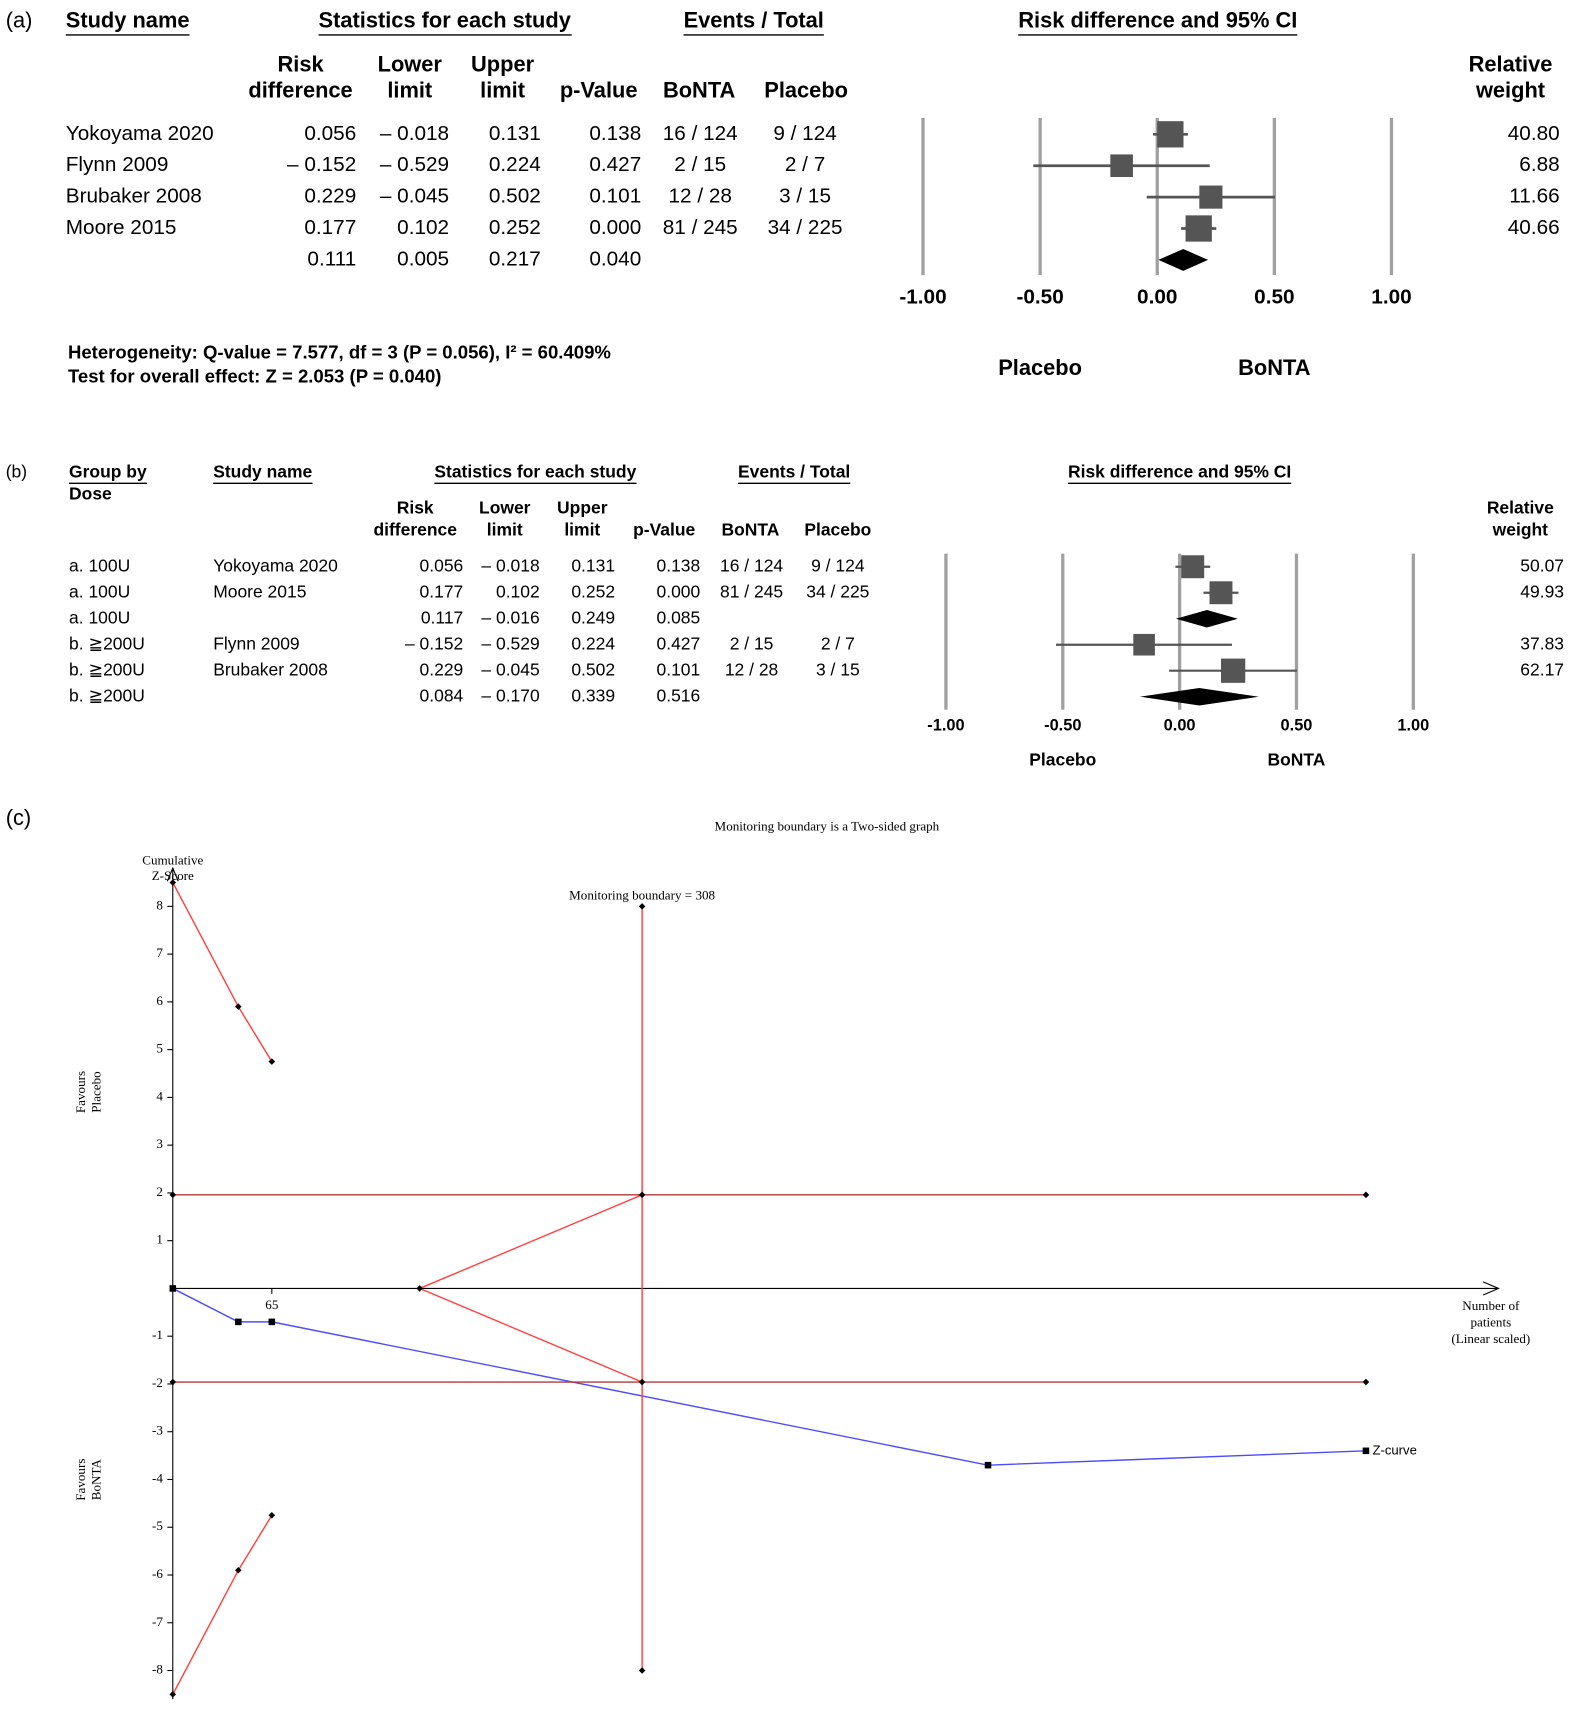 Image resolution: width=1573 pixels, height=1709 pixels. I want to click on column-header: weight, so click(1510, 89).